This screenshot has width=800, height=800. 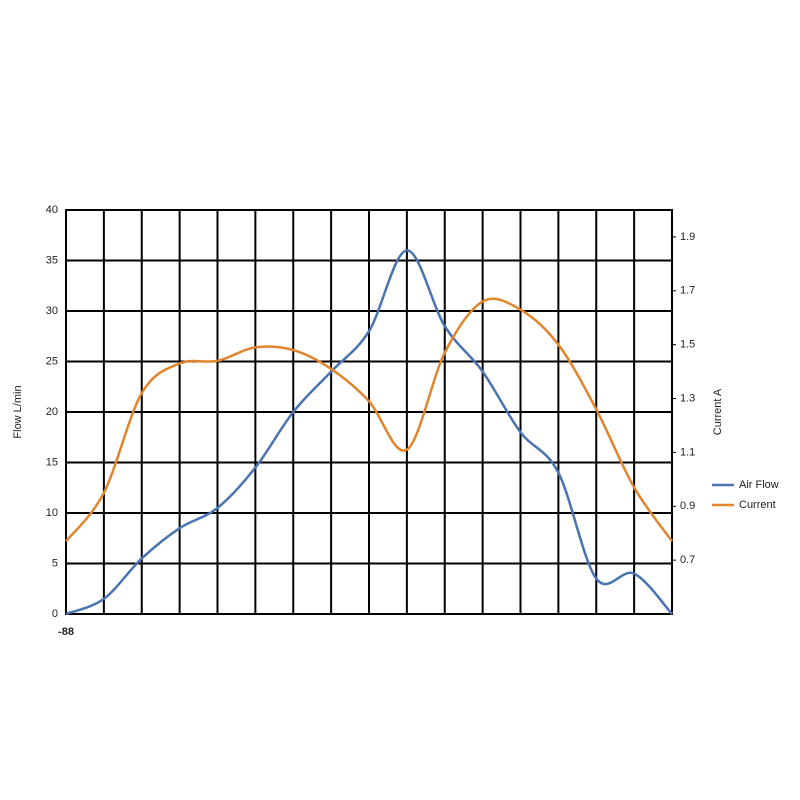 I want to click on y-tick-label: 15, so click(x=52, y=462).